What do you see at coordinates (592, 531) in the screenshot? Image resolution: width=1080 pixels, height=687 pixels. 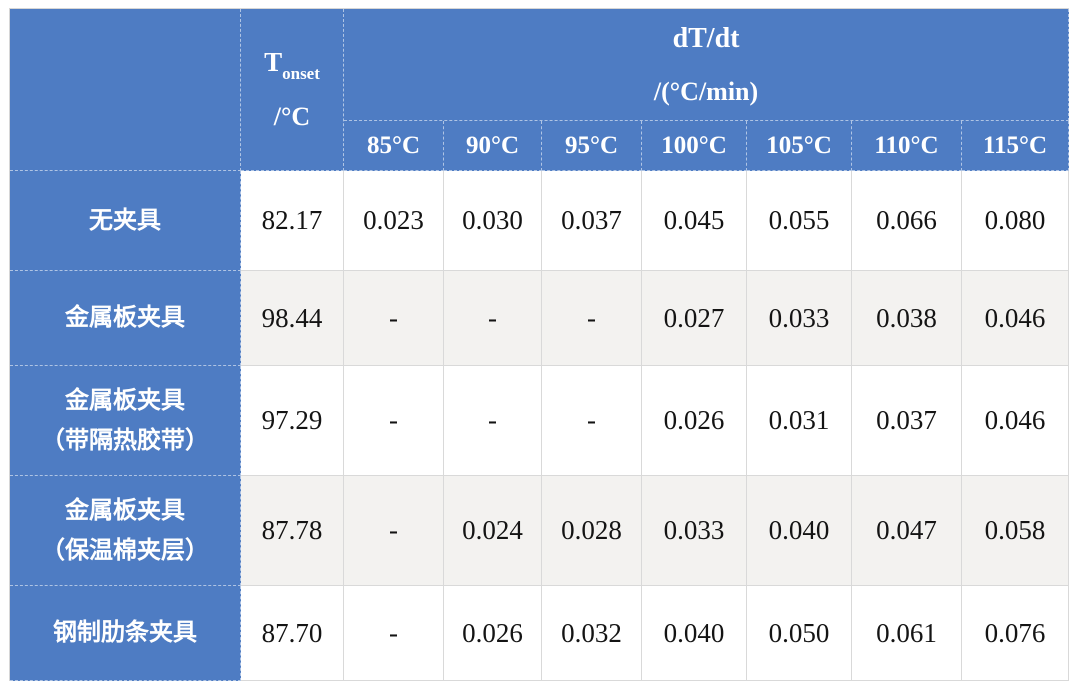 I see `rate-value-cell: 0.028` at bounding box center [592, 531].